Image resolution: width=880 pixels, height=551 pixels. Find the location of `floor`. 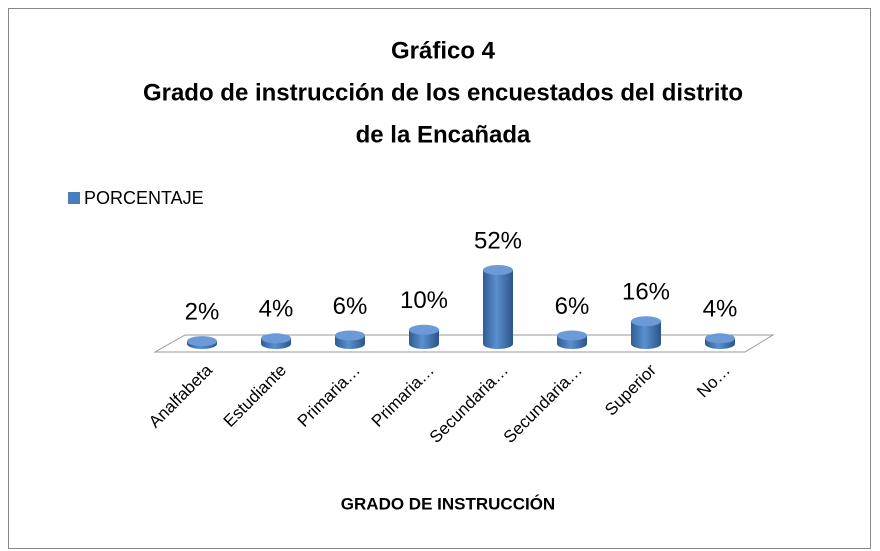

floor is located at coordinates (464, 343).